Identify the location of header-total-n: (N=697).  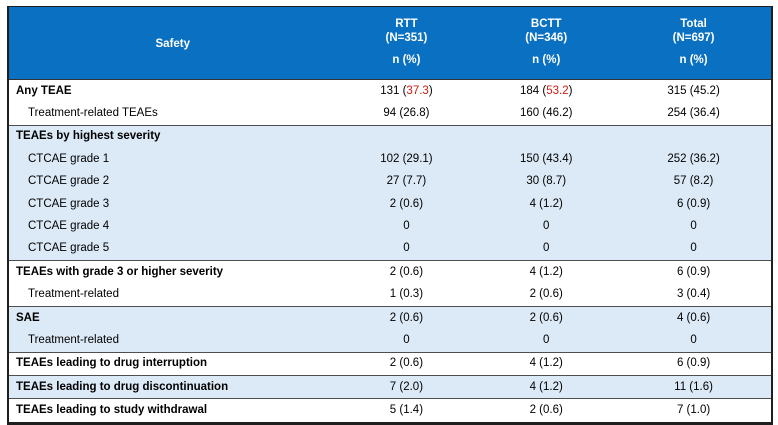
(693, 38).